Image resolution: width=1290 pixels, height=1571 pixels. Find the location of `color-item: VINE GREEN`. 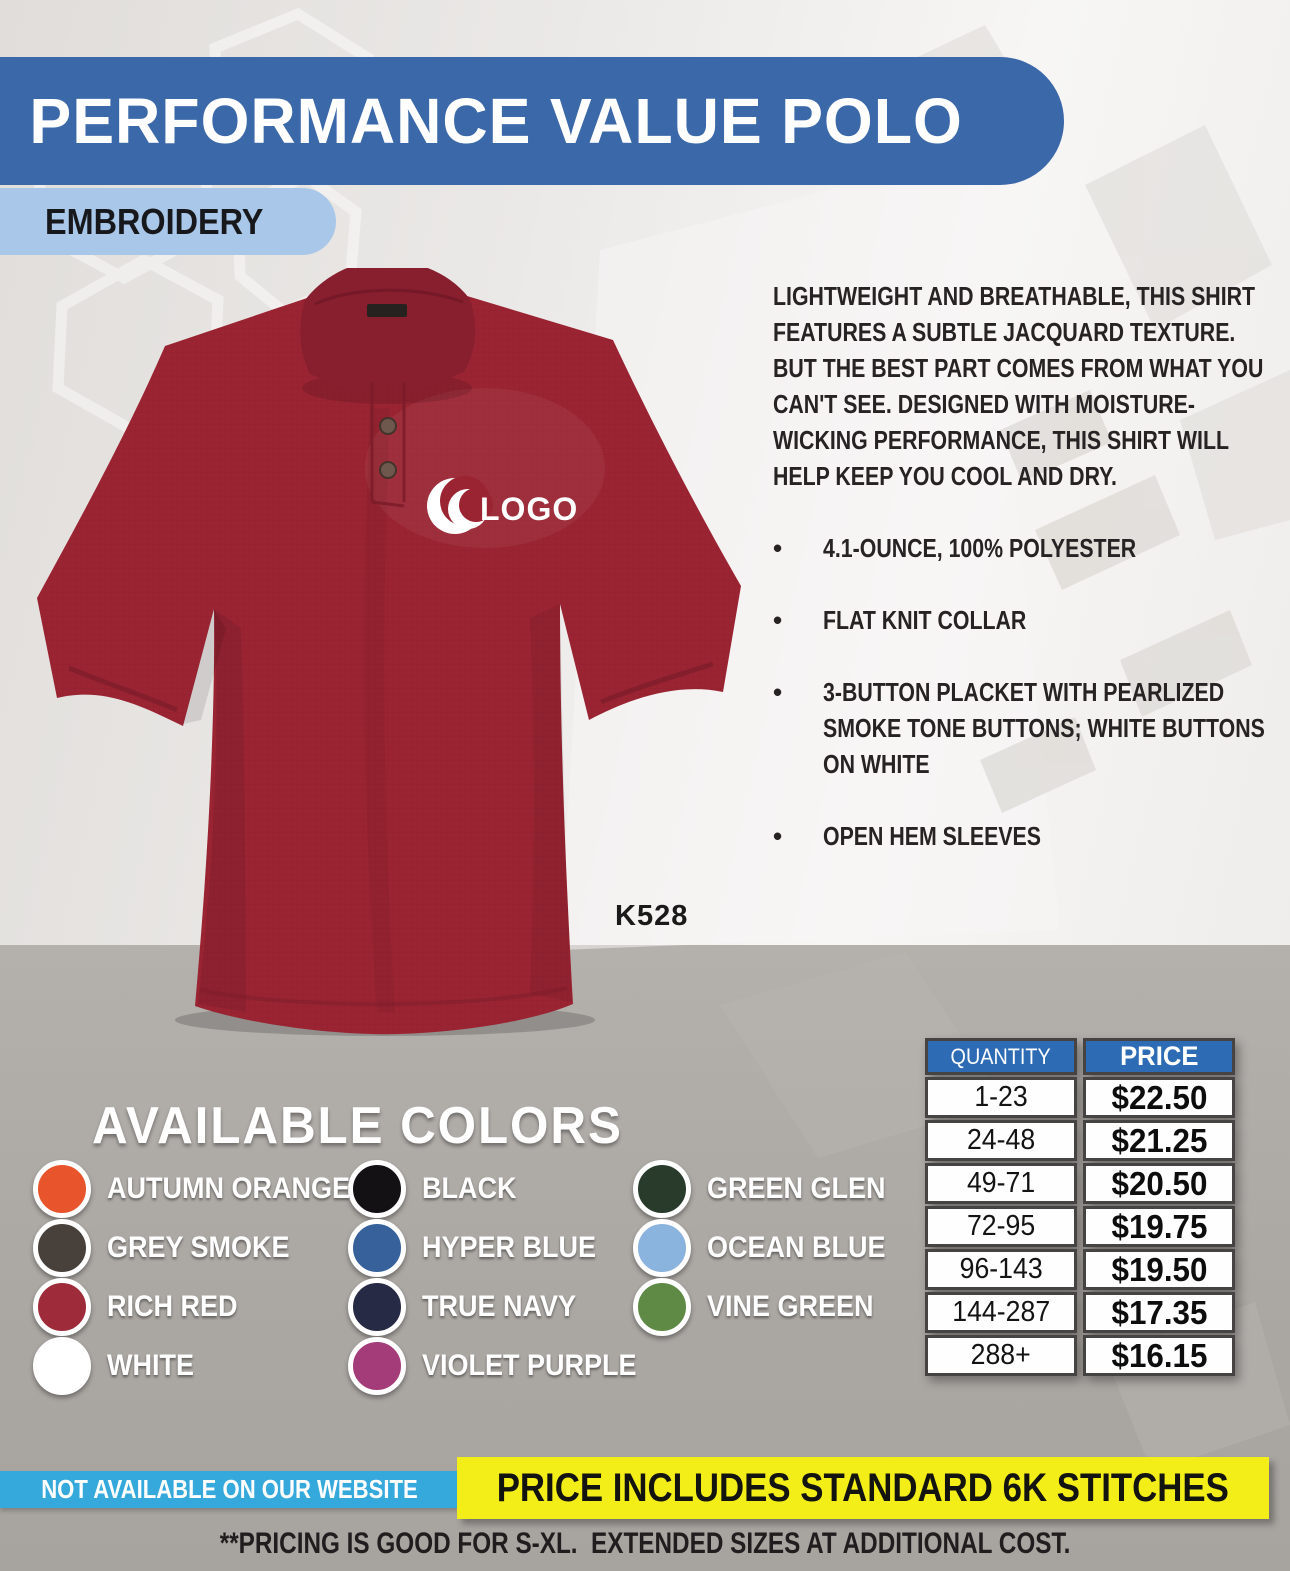

color-item: VINE GREEN is located at coordinates (778, 1306).